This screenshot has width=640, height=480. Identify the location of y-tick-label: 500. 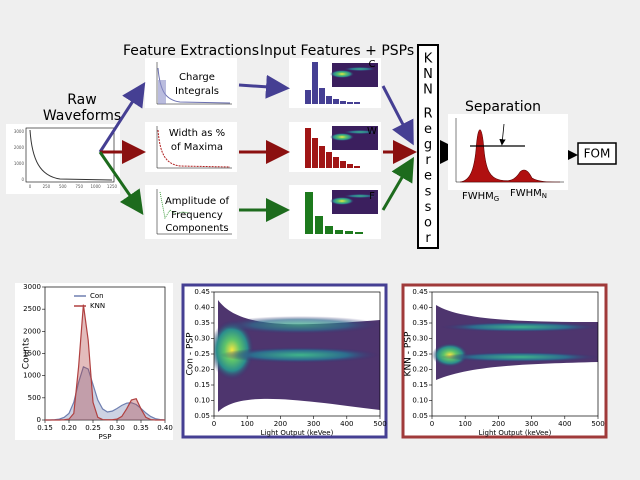
(34, 398).